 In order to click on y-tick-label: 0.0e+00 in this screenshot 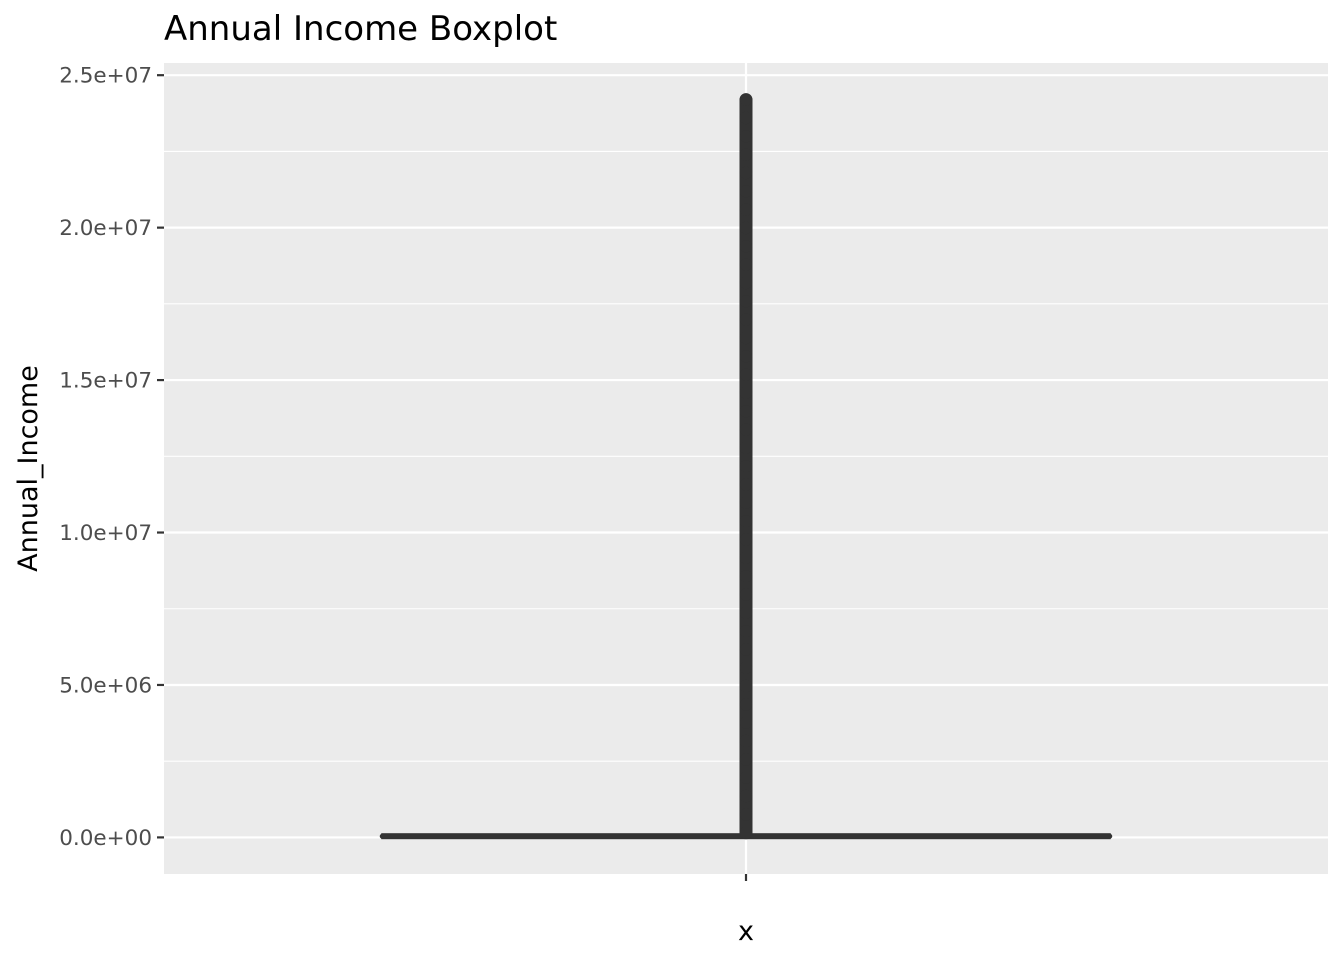, I will do `click(105, 838)`.